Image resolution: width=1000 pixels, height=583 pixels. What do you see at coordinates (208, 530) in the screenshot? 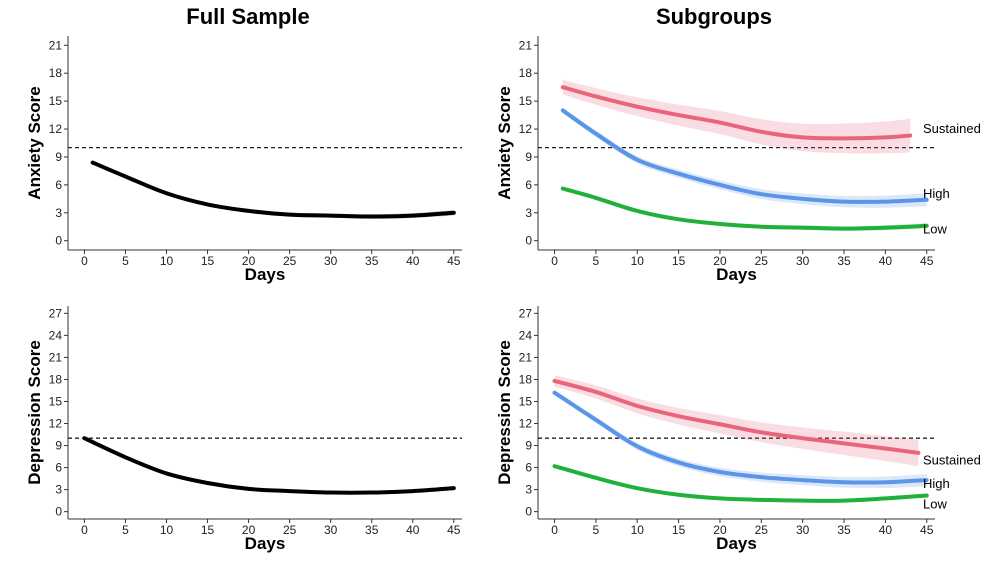
I see `full-sample-depression-x-tick-label: 15` at bounding box center [208, 530].